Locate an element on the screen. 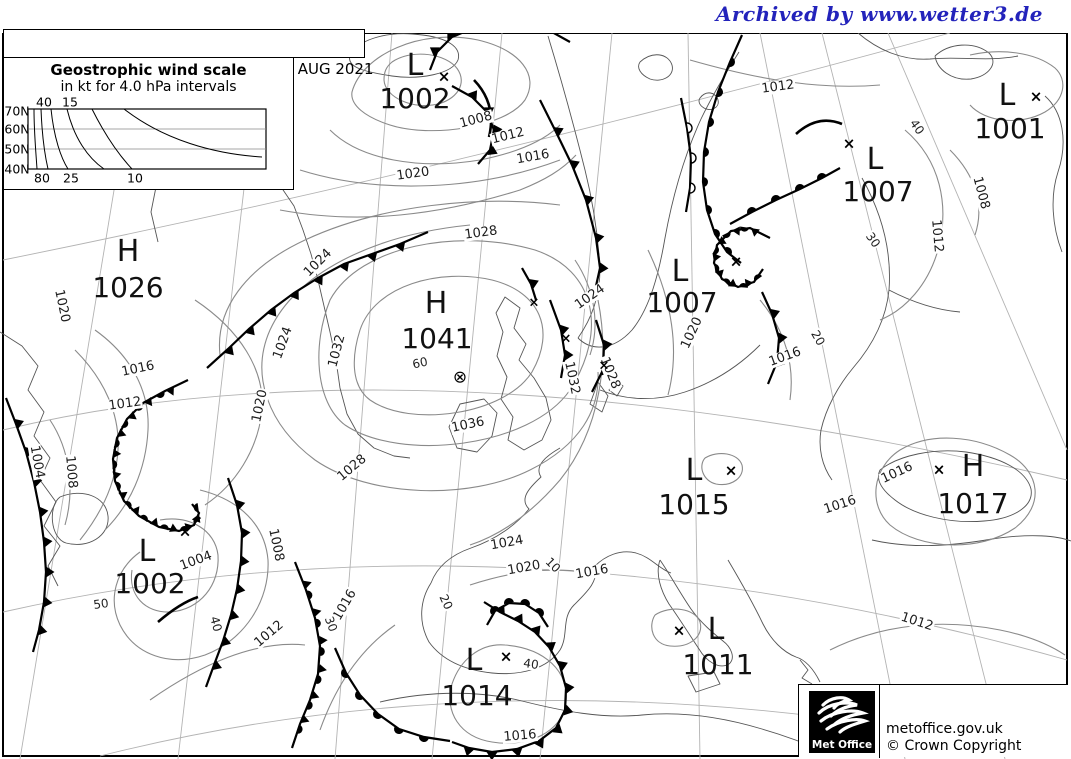 The height and width of the screenshot is (759, 1071). isobar-label: 1012 is located at coordinates (937, 236).